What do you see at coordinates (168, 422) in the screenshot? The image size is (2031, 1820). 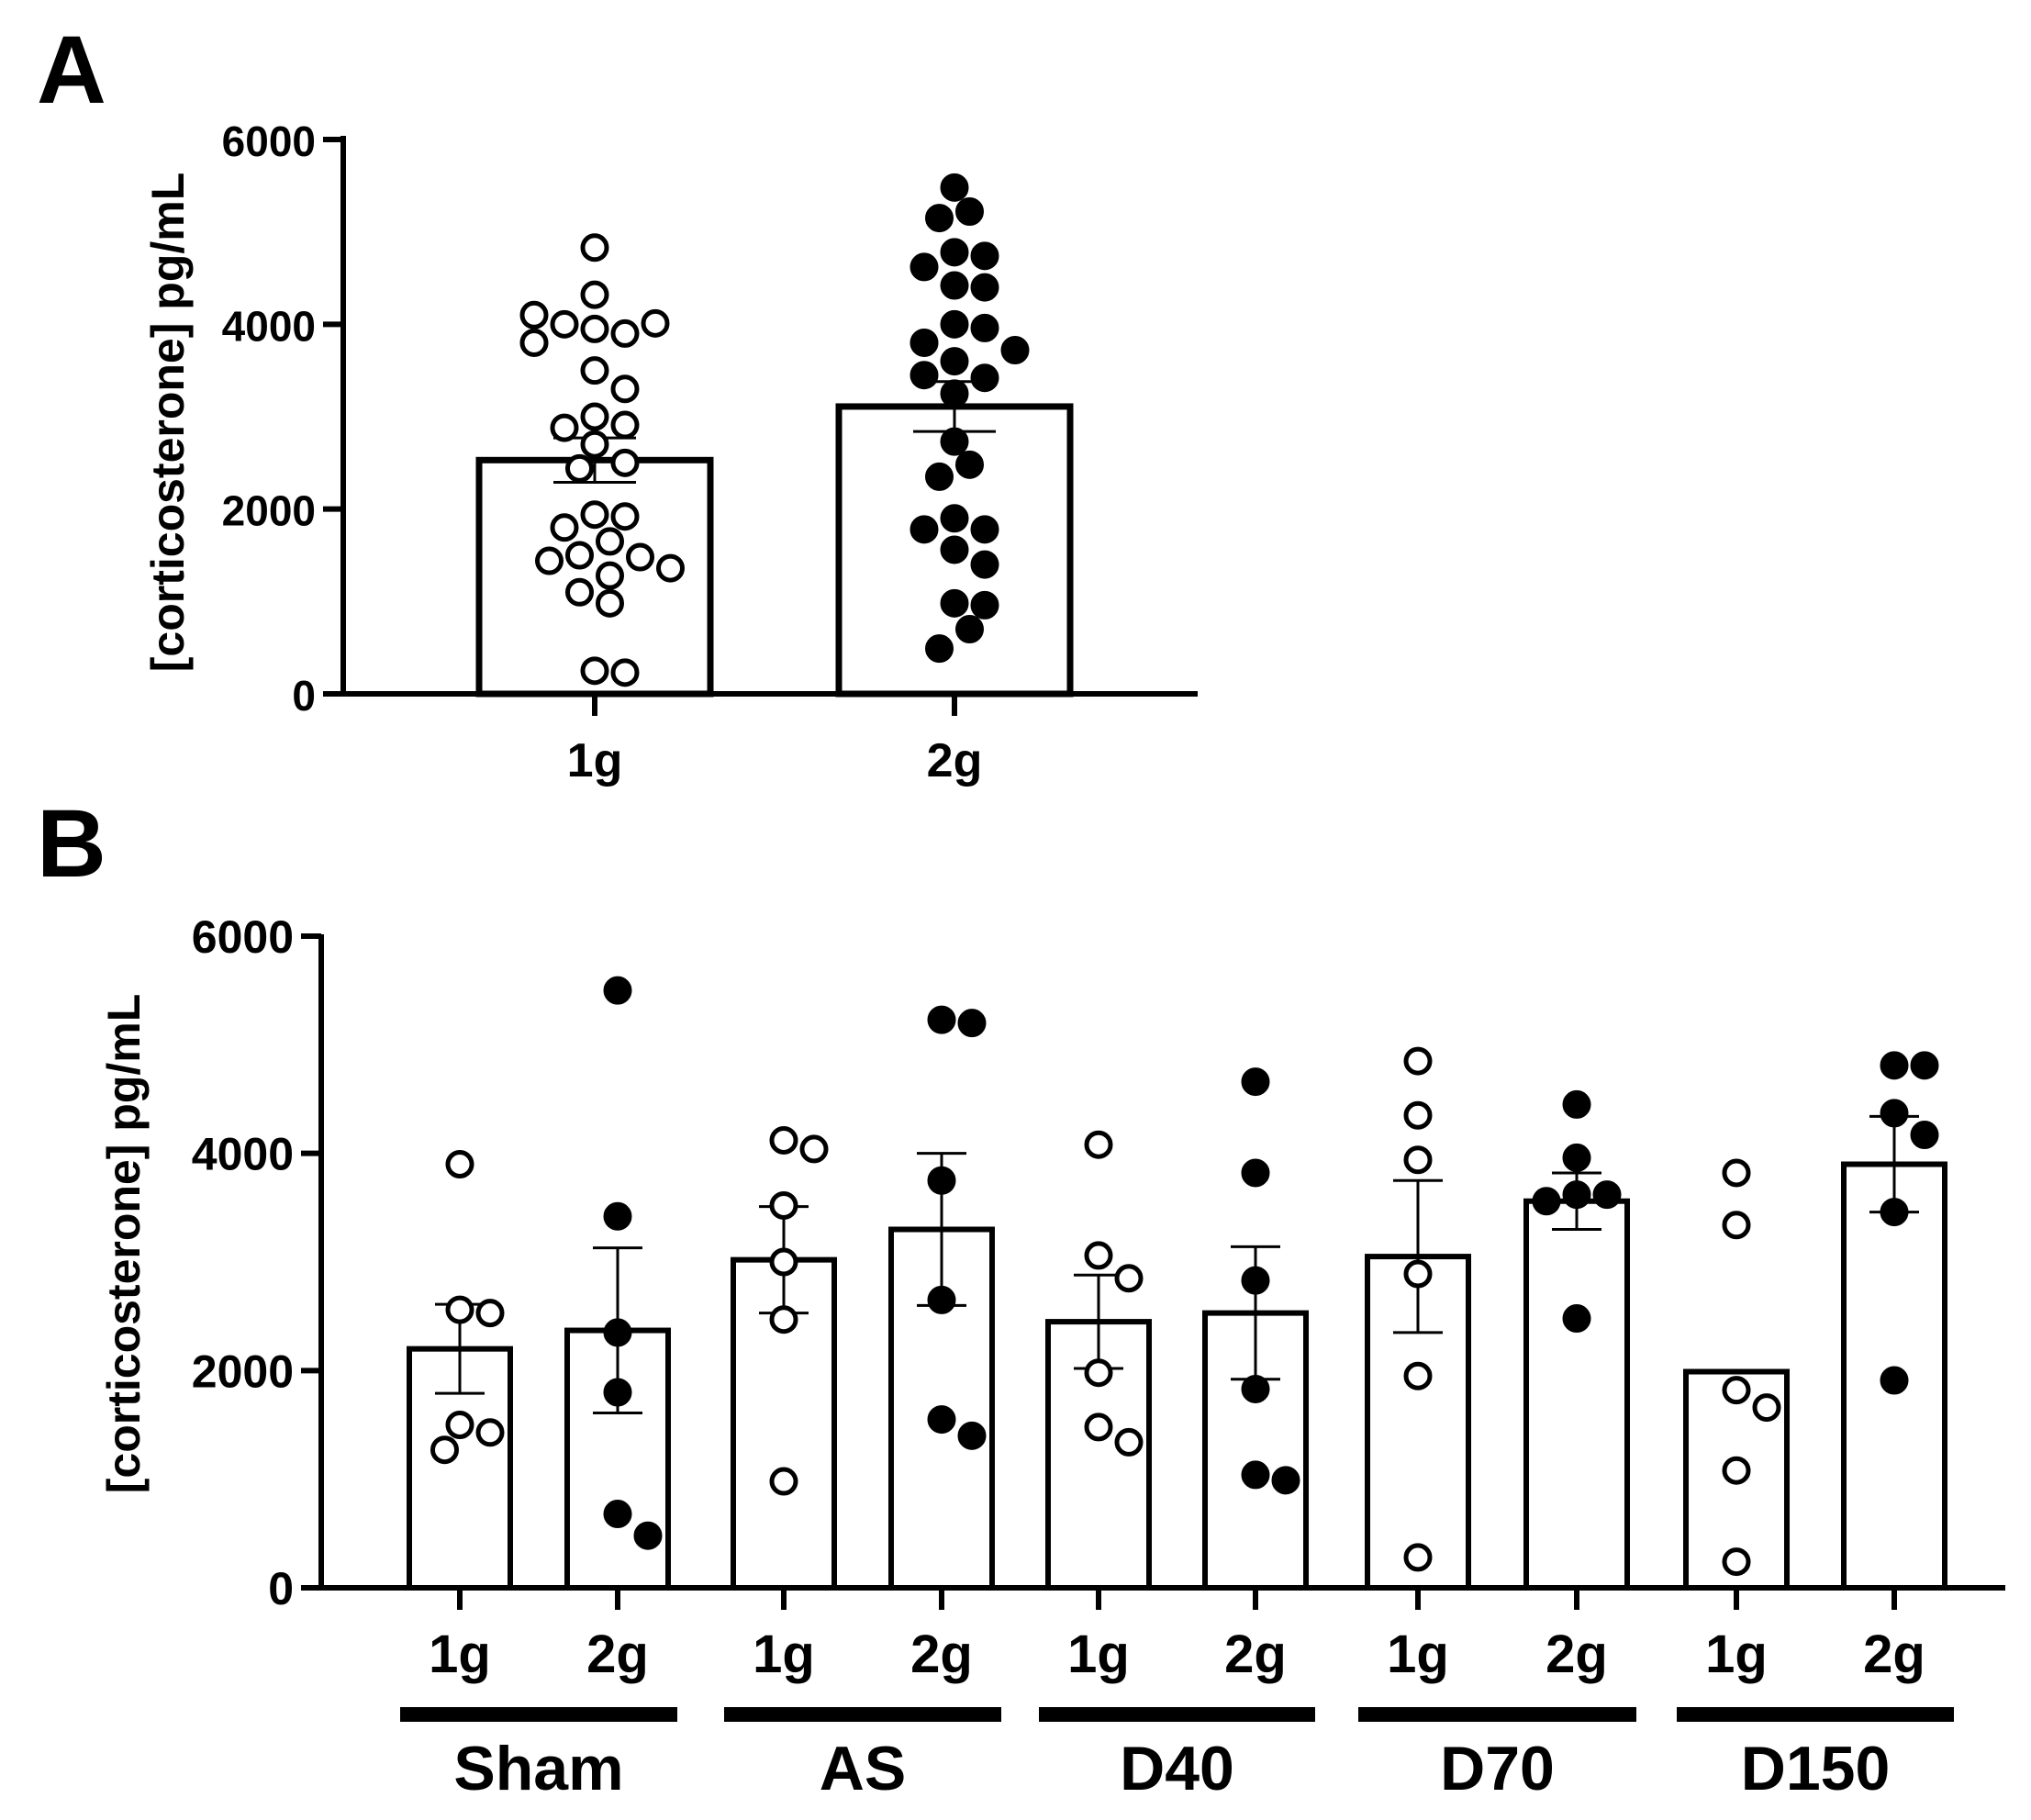 I see `y-axis-label-a: [corticosterone] pg/mL` at bounding box center [168, 422].